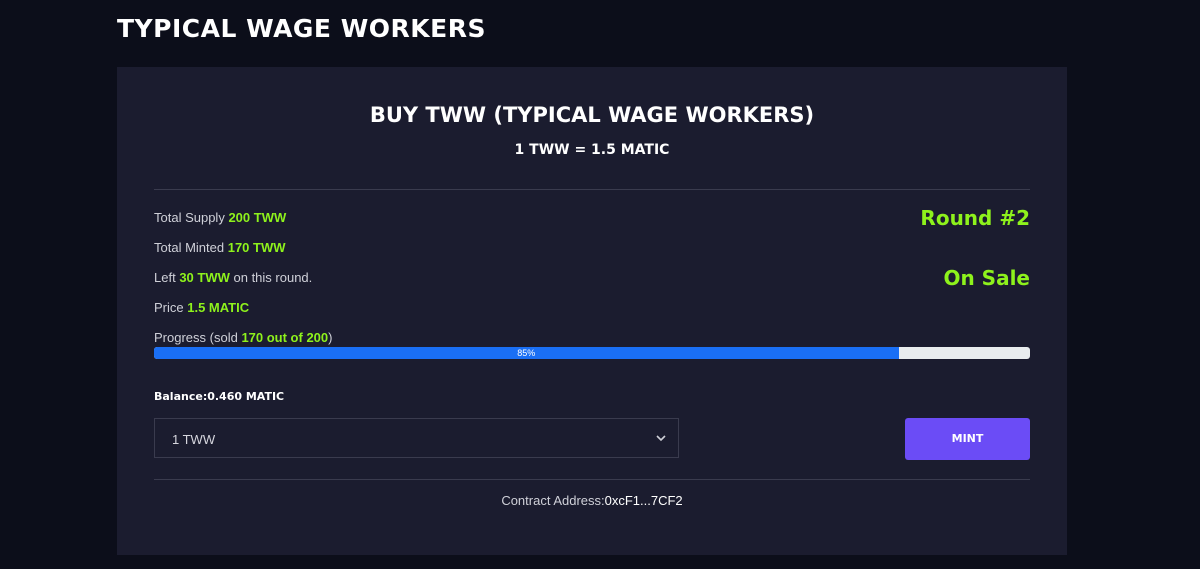 This screenshot has height=569, width=1200. What do you see at coordinates (189, 217) in the screenshot?
I see `stat-label: Total Supply` at bounding box center [189, 217].